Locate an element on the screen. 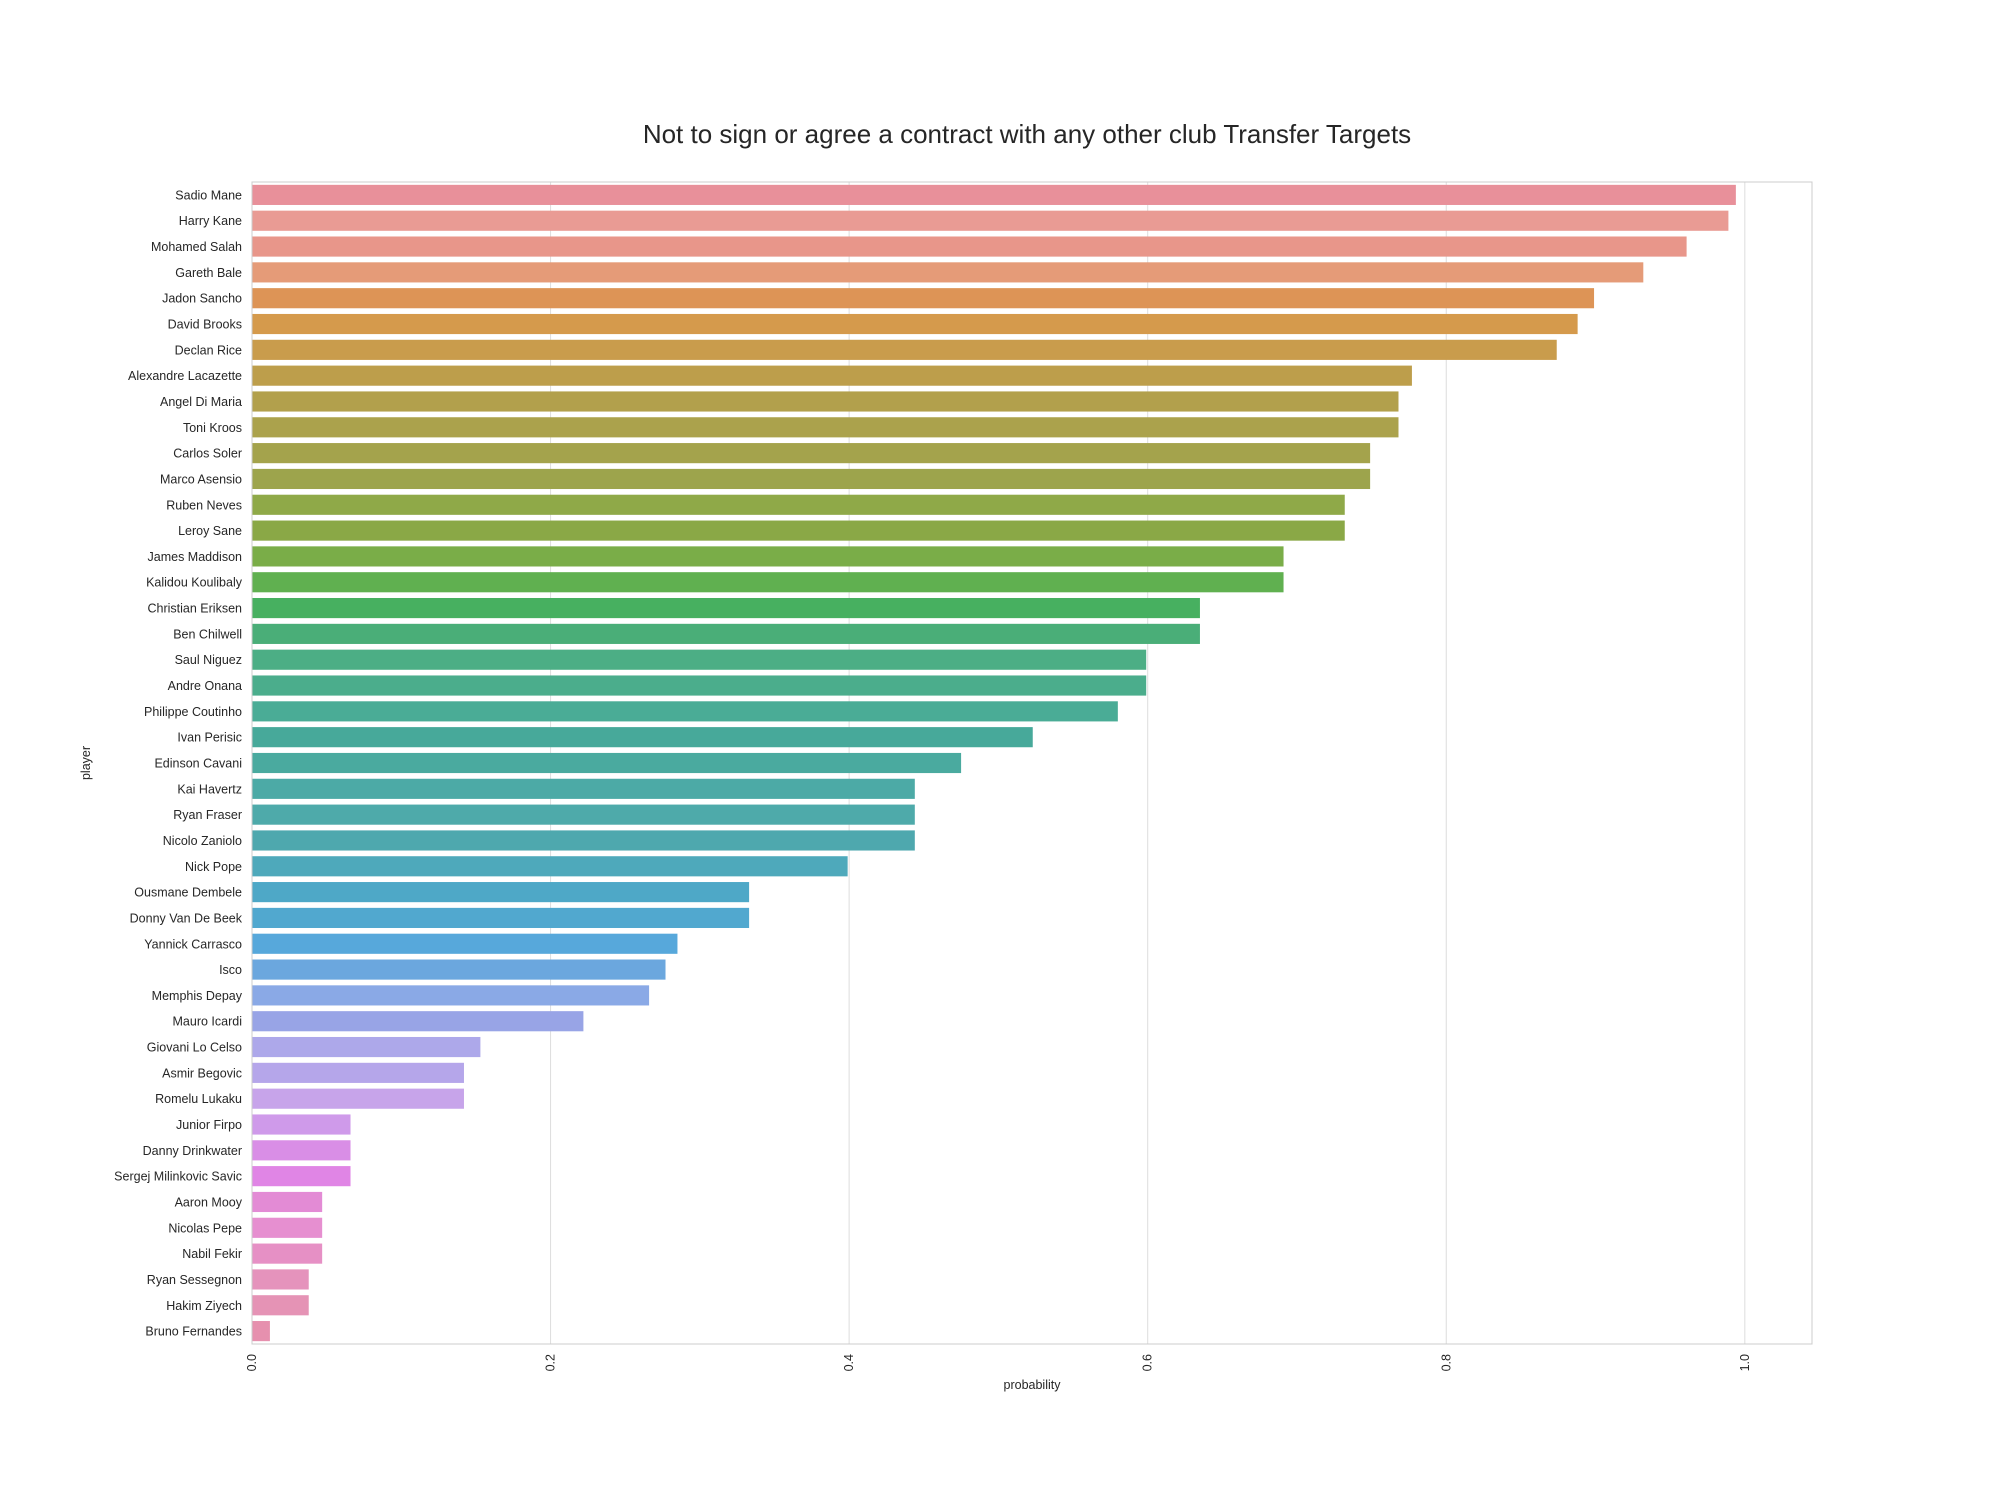 The image size is (2000, 1500). y-tick-label: Philippe Coutinho is located at coordinates (193, 712).